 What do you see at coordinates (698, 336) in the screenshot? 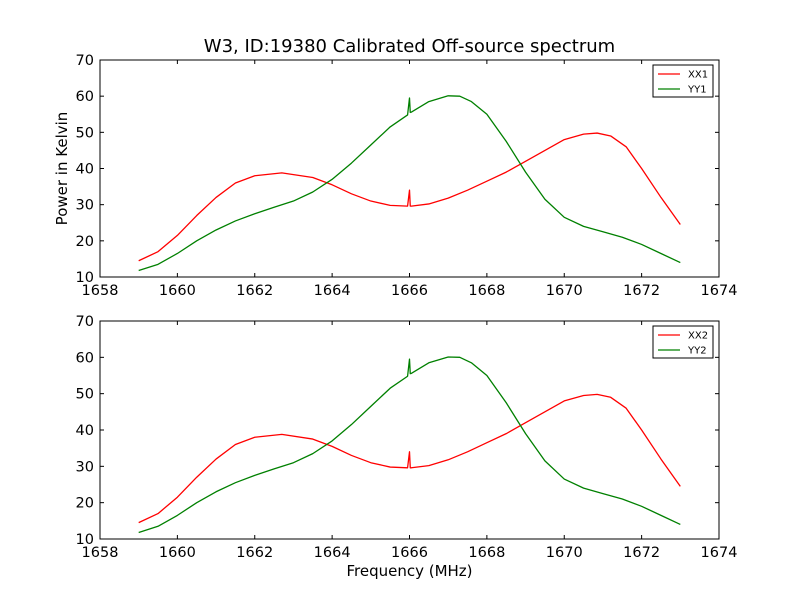
I see `legend-label-xx2: XX2` at bounding box center [698, 336].